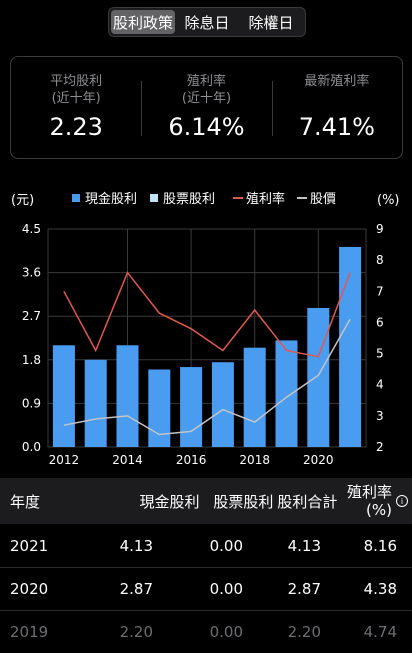 The image size is (412, 653). I want to click on cell-yield: 4.38, so click(380, 589).